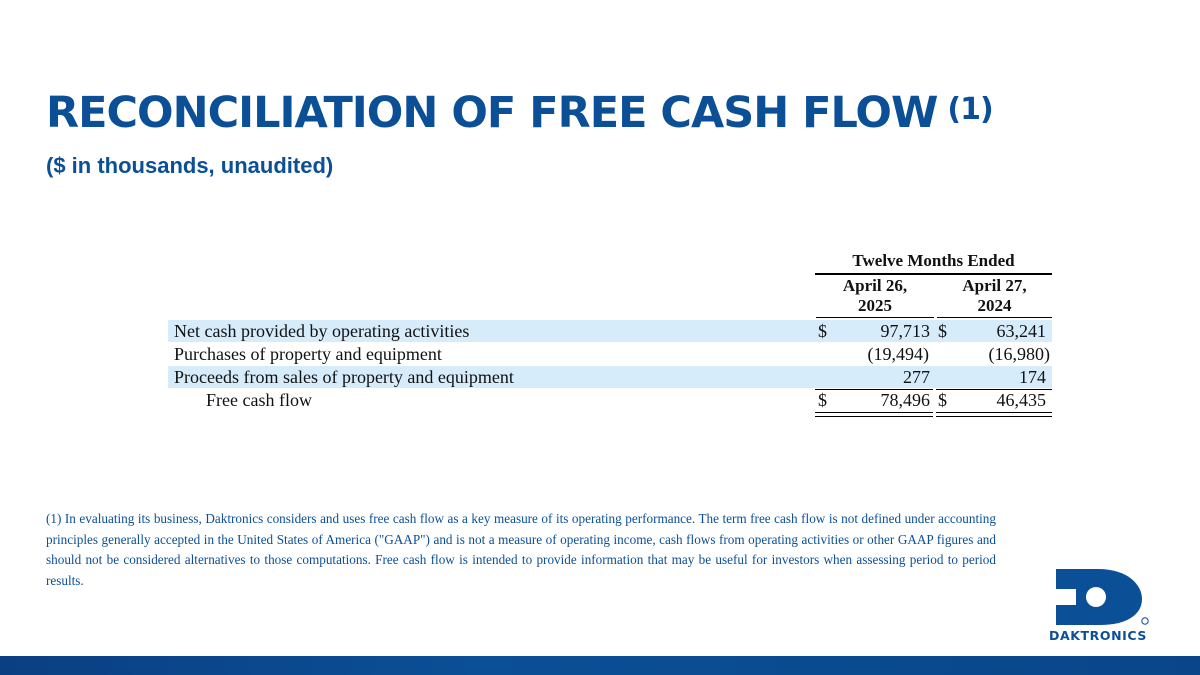  I want to click on value-2025: 97,713, so click(905, 331).